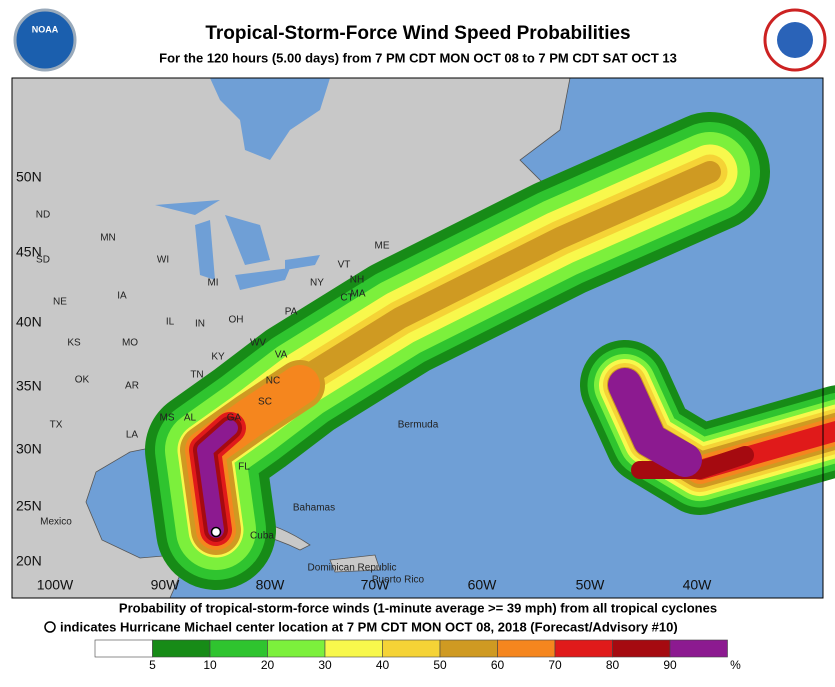  What do you see at coordinates (498, 665) in the screenshot?
I see `legend-label: 60` at bounding box center [498, 665].